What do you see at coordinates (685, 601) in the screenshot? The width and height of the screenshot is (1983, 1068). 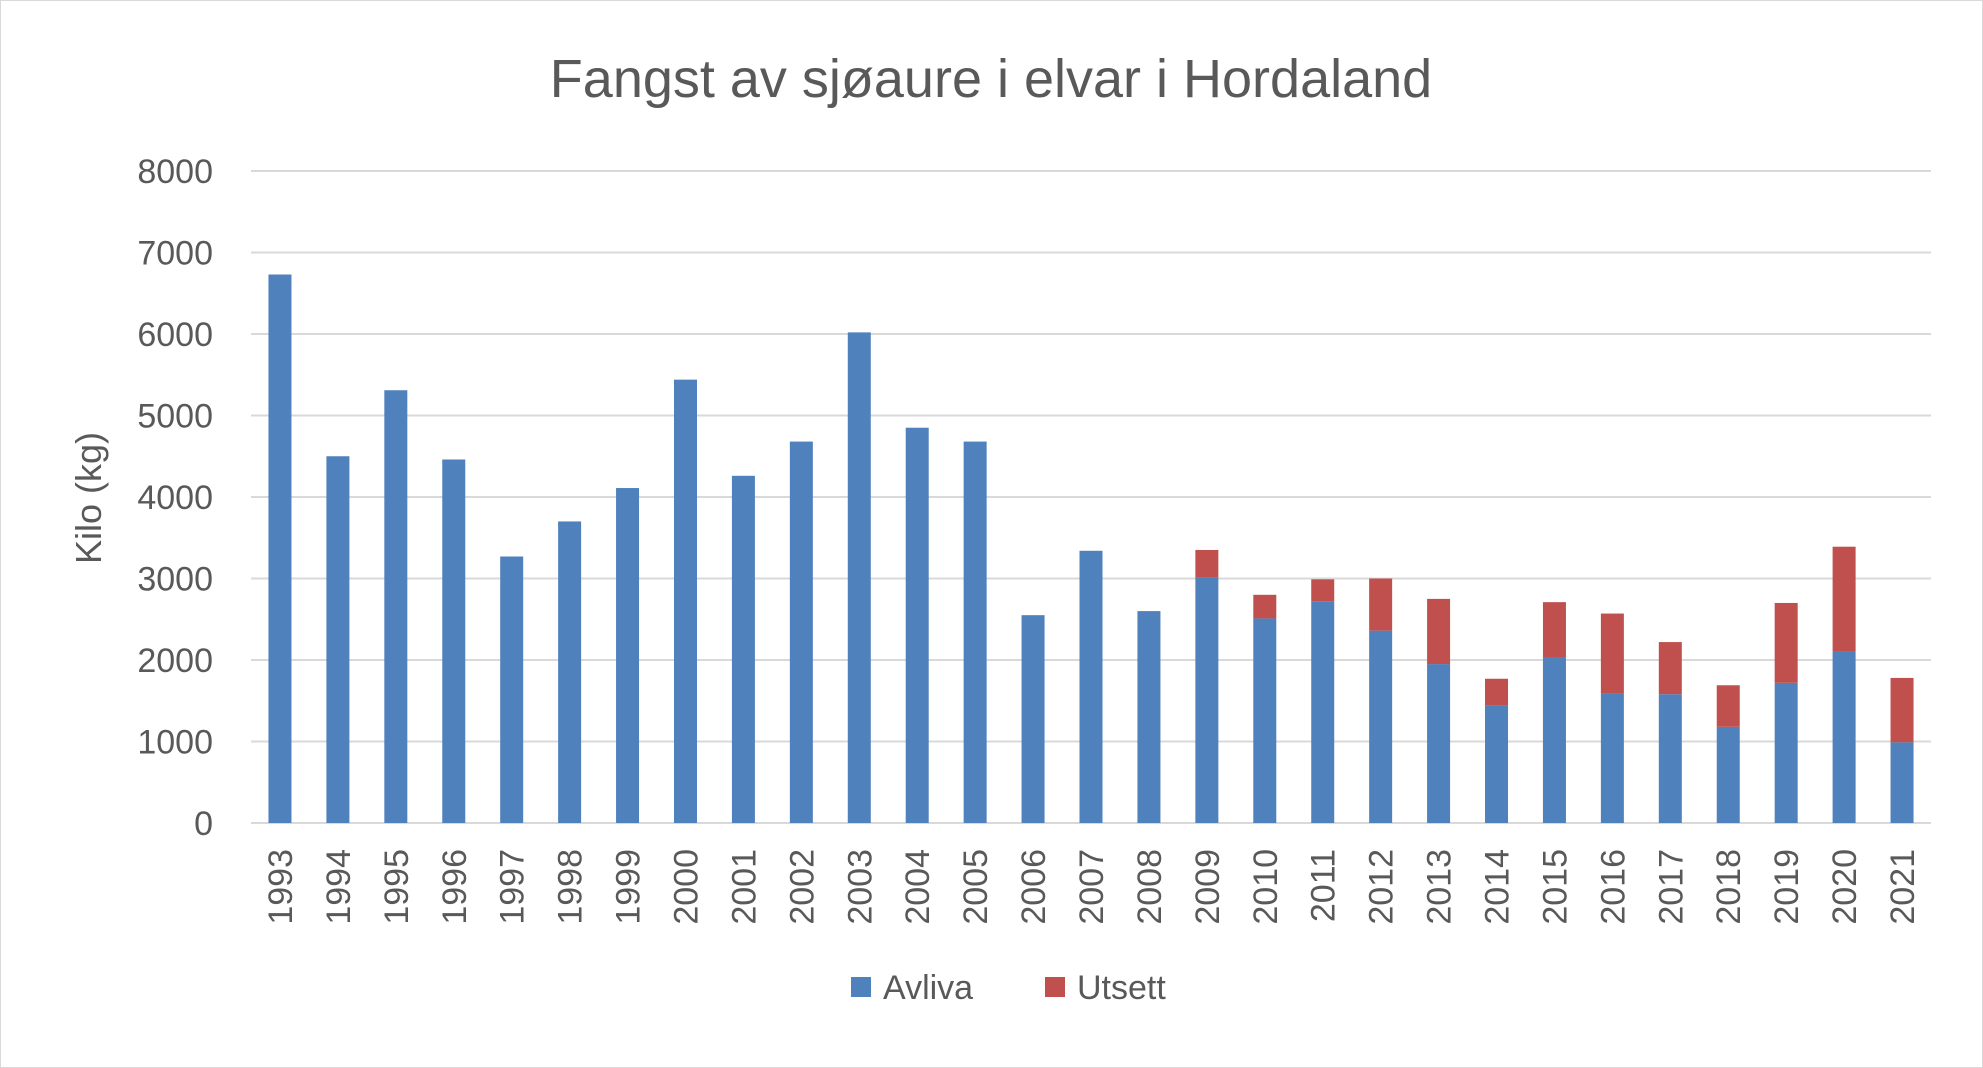 I see `bar-avliva-2000` at bounding box center [685, 601].